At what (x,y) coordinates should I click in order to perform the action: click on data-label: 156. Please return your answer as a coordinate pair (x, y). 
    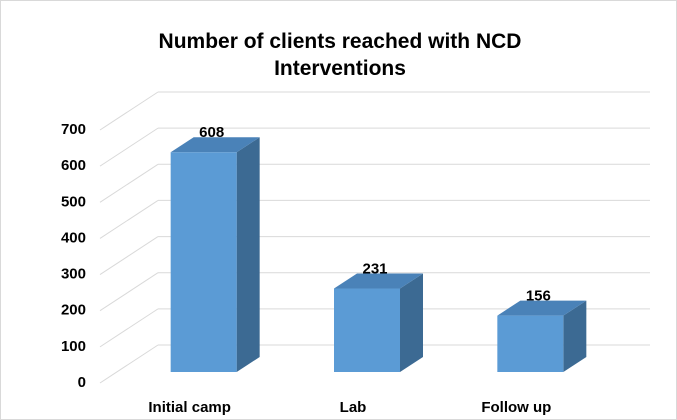
    Looking at the image, I should click on (538, 296).